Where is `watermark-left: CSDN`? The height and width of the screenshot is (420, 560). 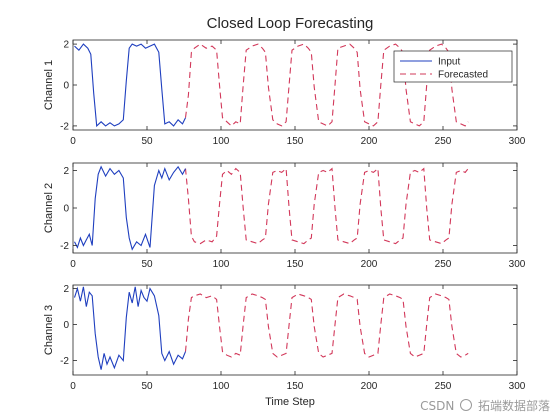
watermark-left: CSDN is located at coordinates (437, 406).